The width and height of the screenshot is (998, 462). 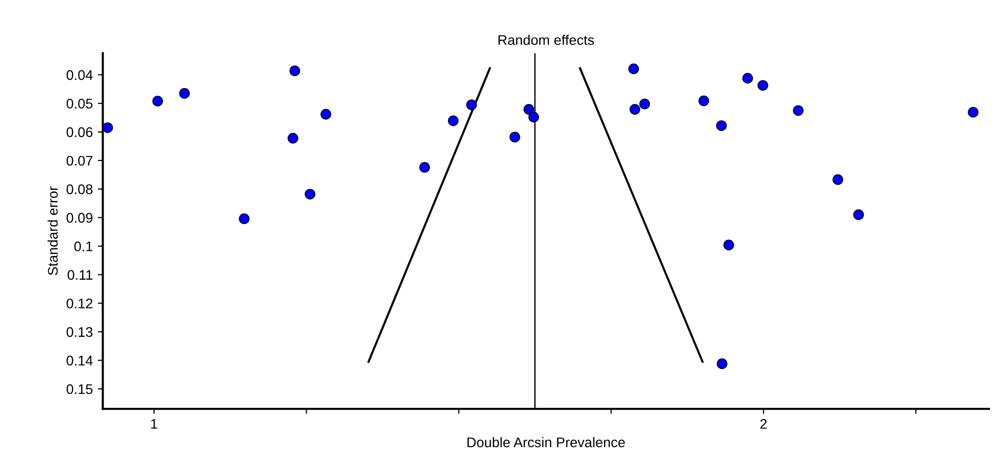 What do you see at coordinates (79, 389) in the screenshot?
I see `y-tick-label: 0.15` at bounding box center [79, 389].